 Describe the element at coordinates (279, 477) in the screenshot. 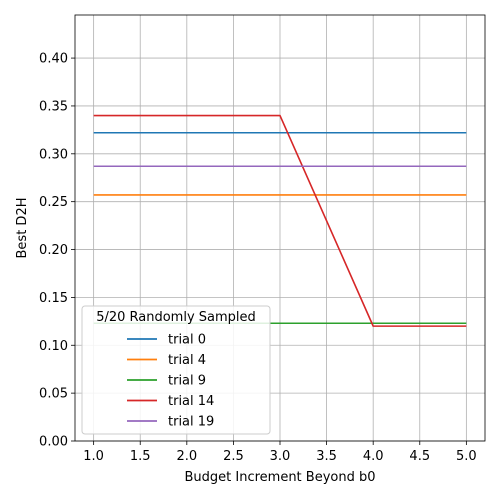

I see `x-axis-label: Budget Increment Beyond b0` at that location.